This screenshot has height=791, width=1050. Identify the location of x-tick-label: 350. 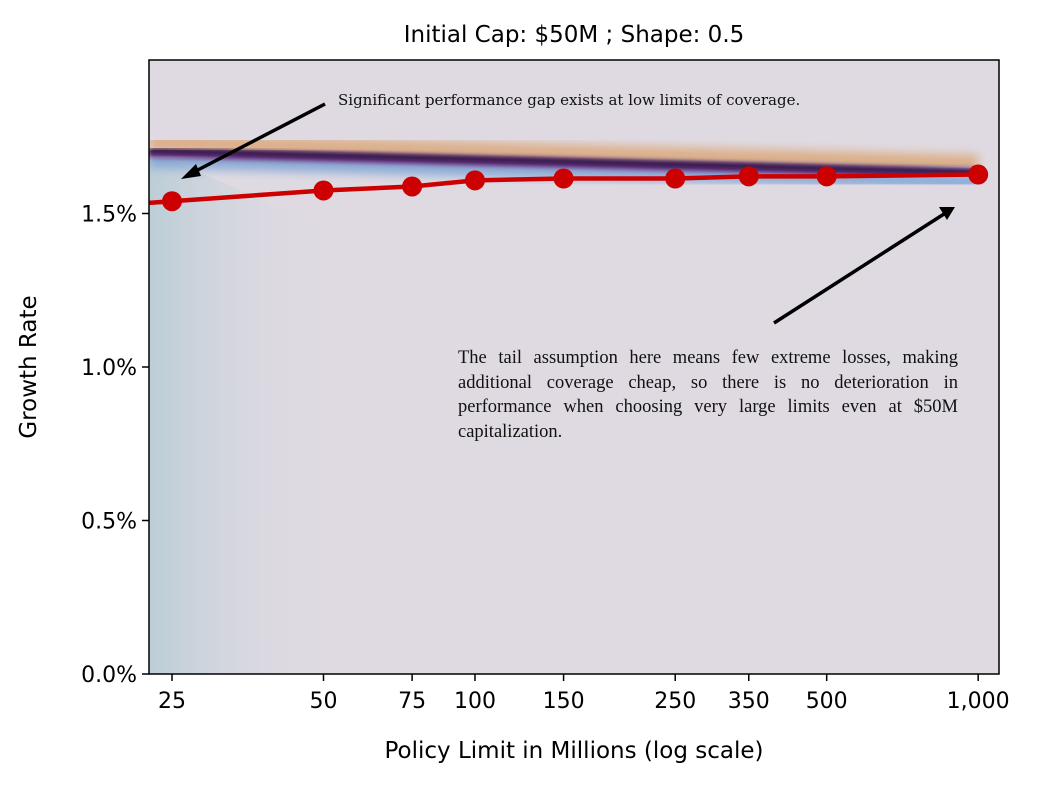
(749, 701).